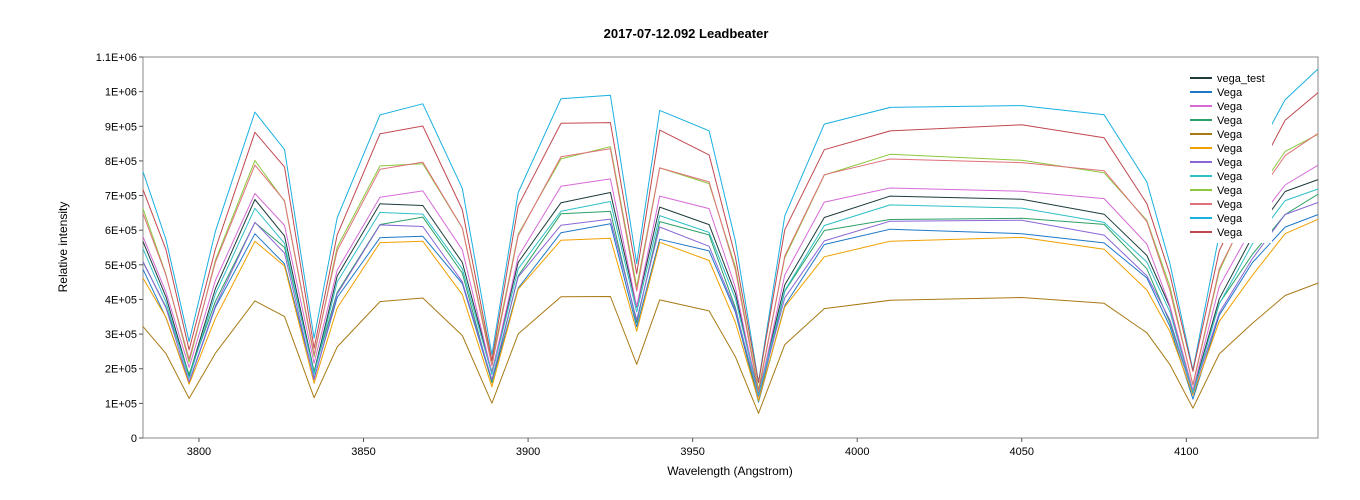 The width and height of the screenshot is (1360, 500). What do you see at coordinates (121, 335) in the screenshot?
I see `y-tick-label: 3E+05` at bounding box center [121, 335].